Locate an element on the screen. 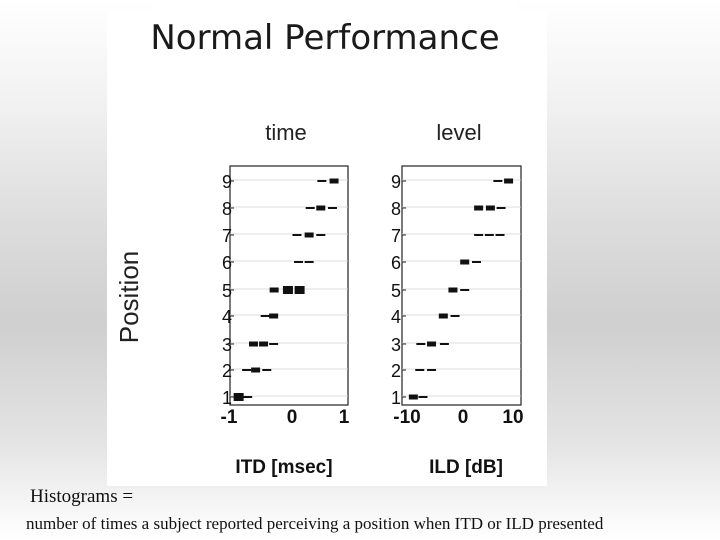 This screenshot has width=720, height=540. panel-title: time is located at coordinates (286, 132).